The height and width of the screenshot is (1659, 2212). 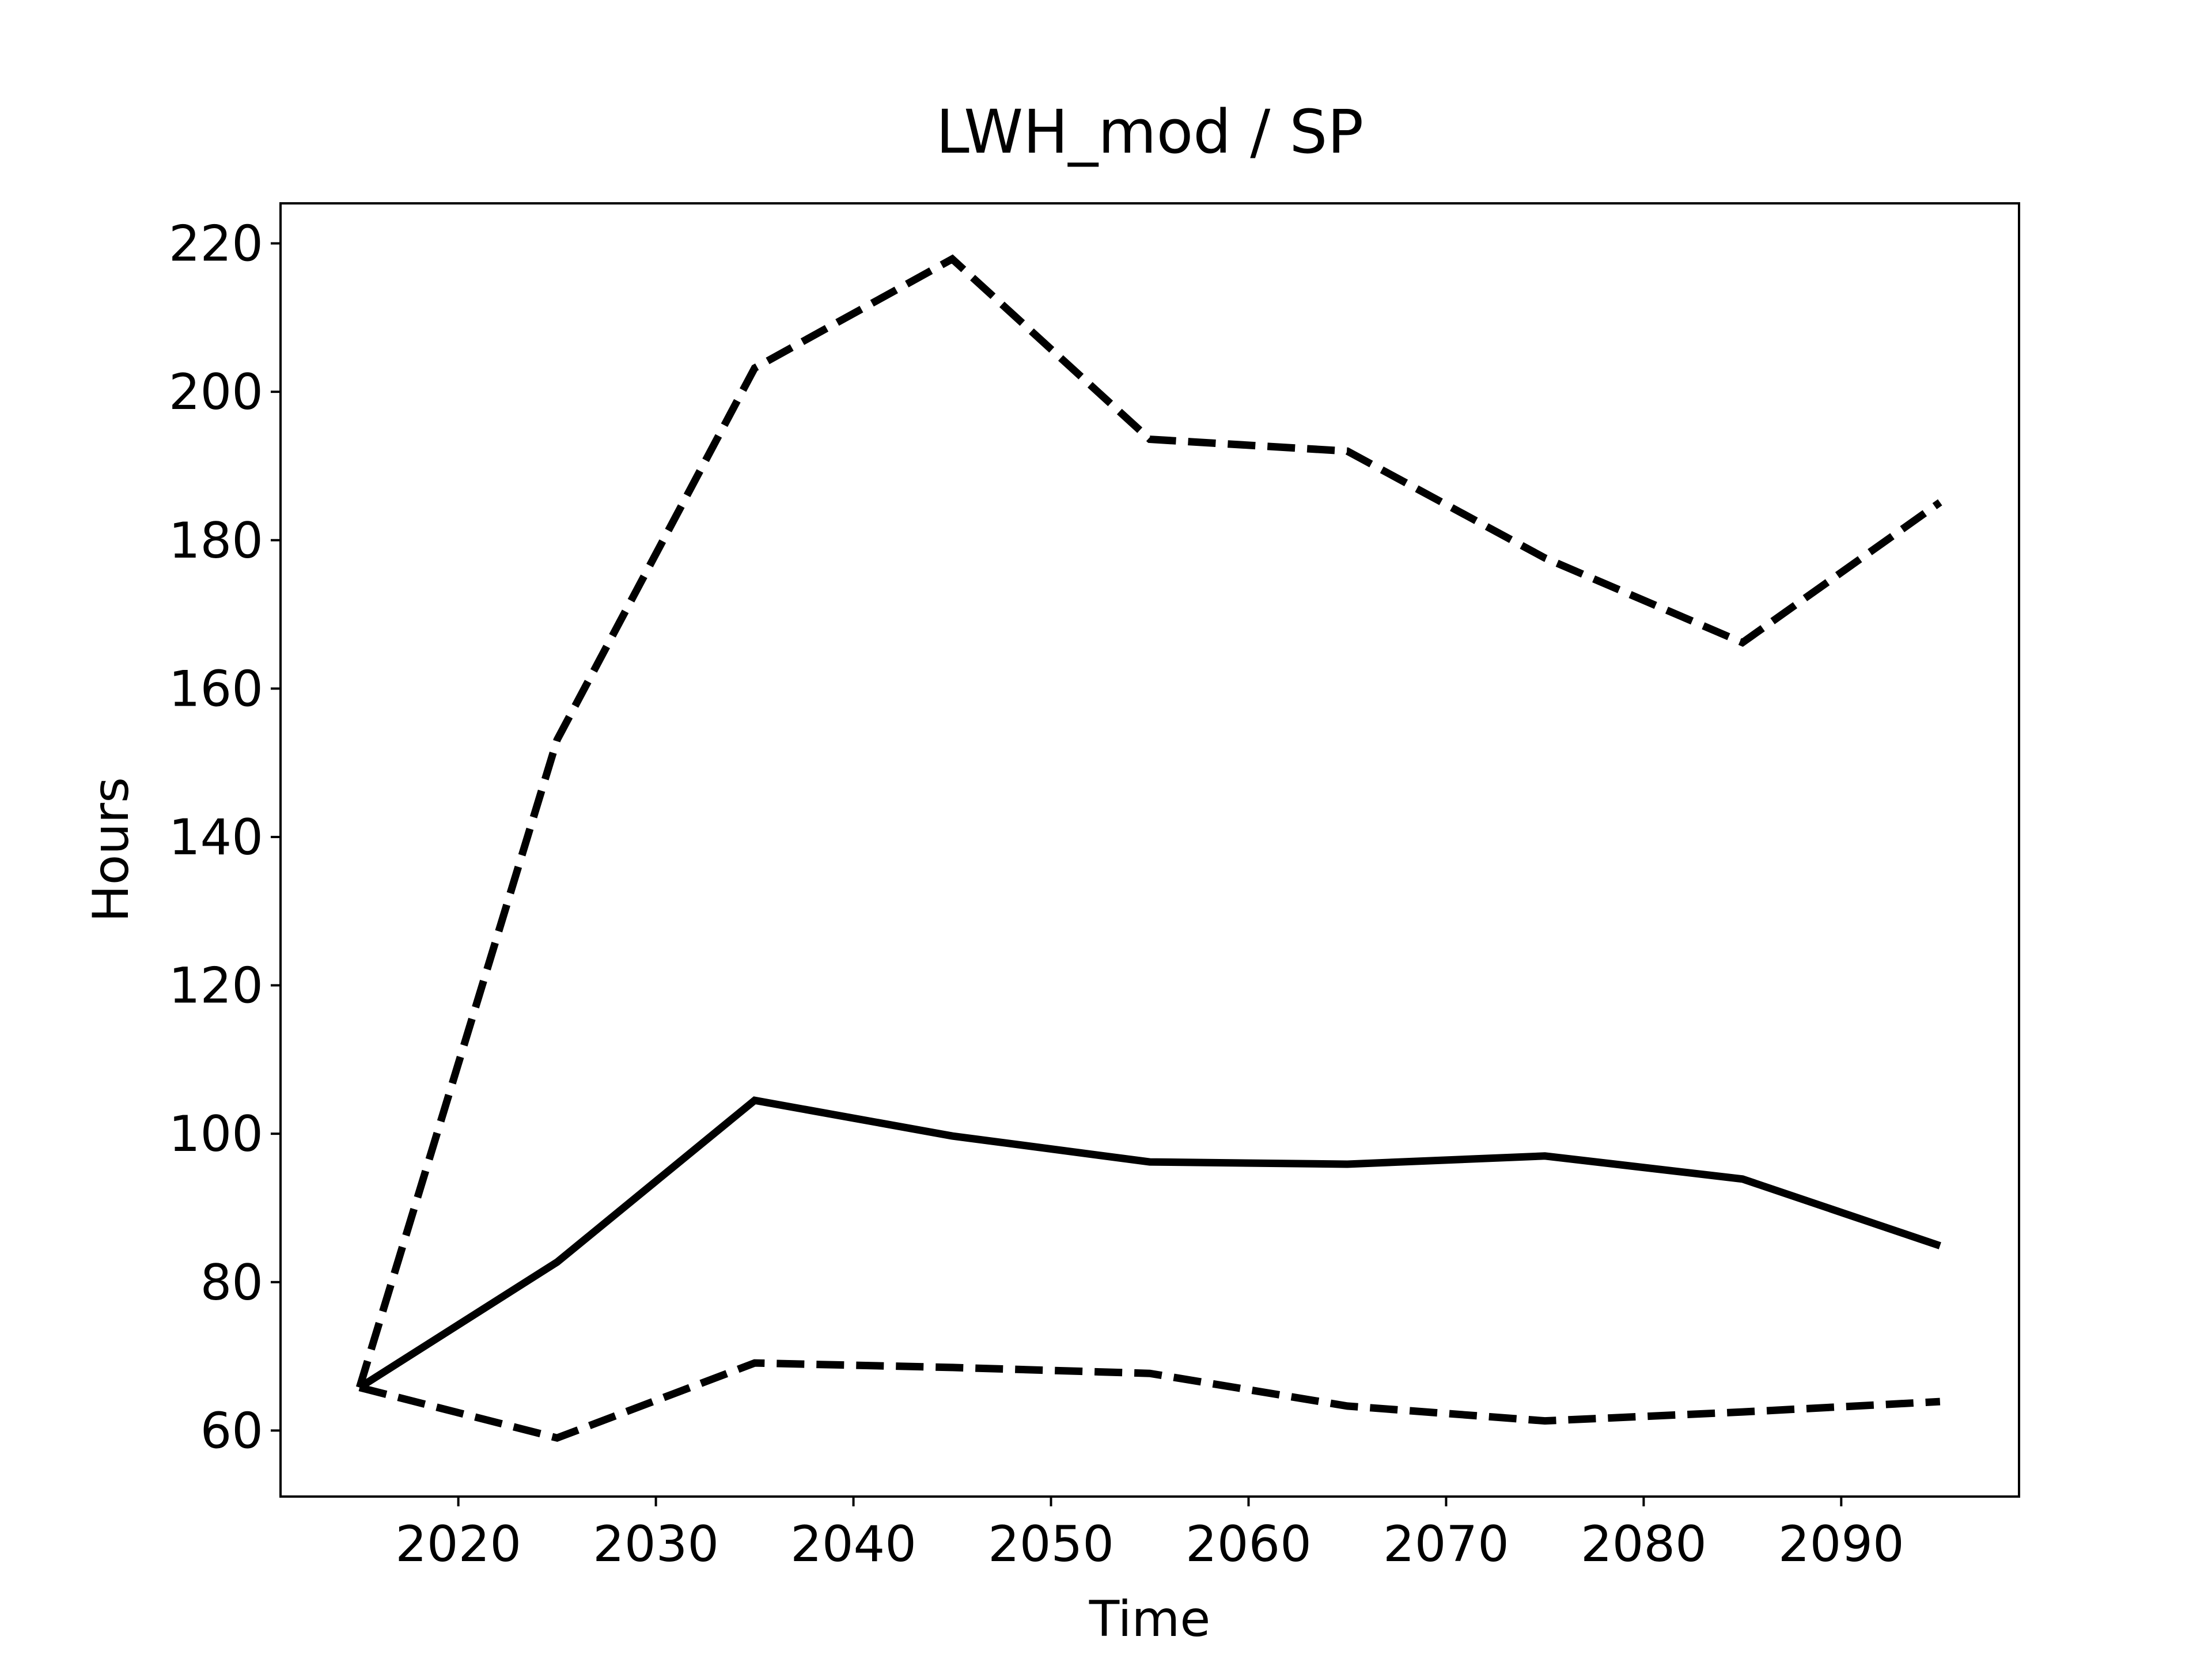 I want to click on x-tick-label: 2020, so click(x=458, y=1544).